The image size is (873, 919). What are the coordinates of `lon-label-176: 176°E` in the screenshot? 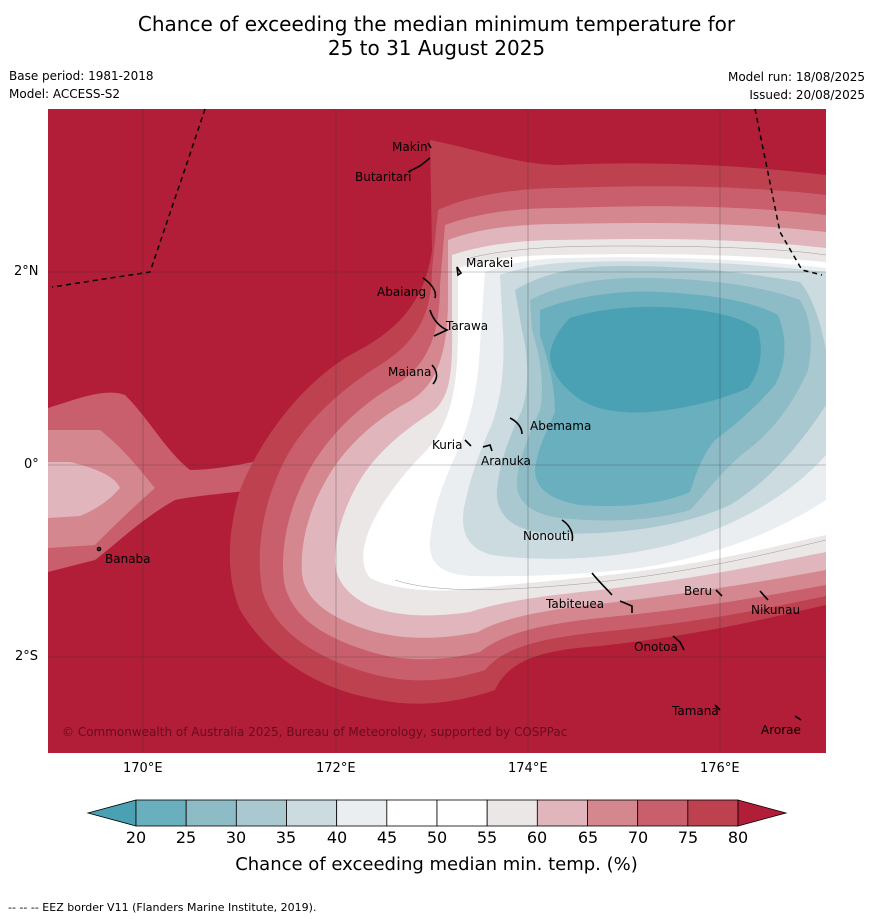 It's located at (720, 768).